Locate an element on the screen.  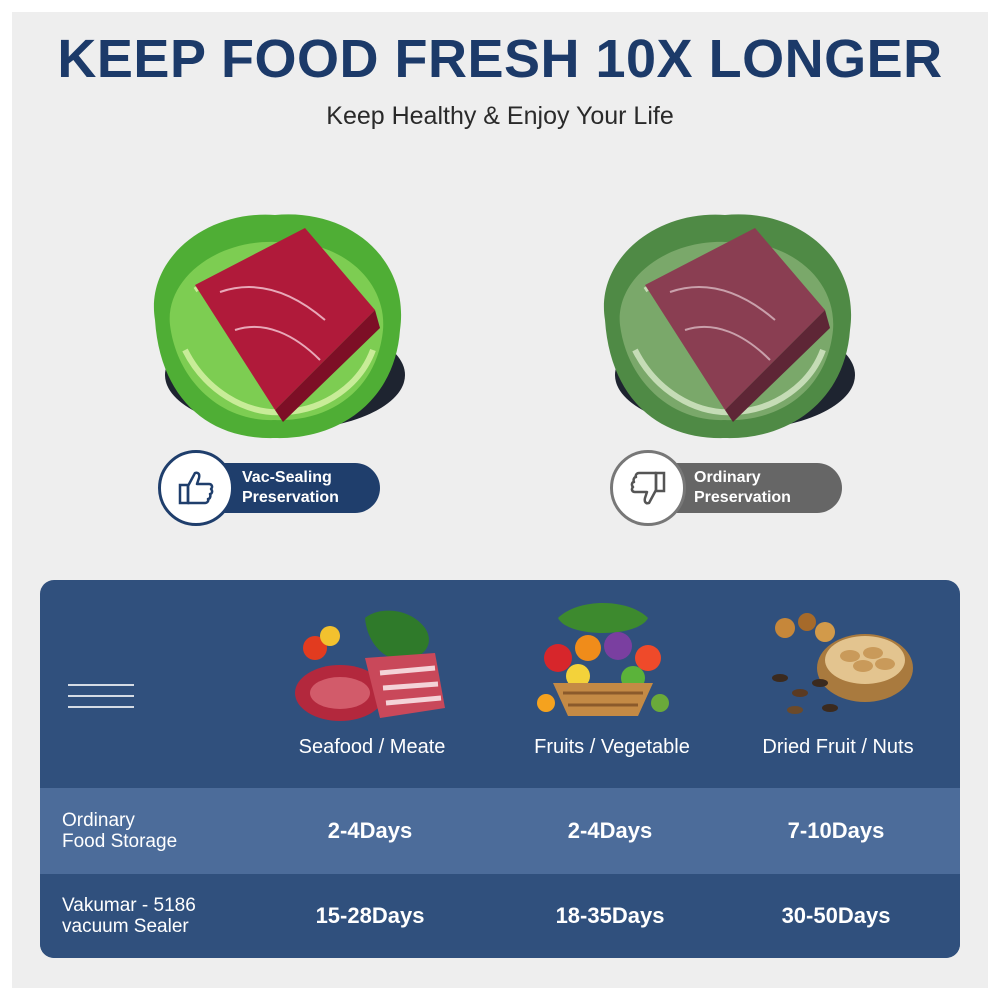
category-label-seafood-meat: Seafood / Meate is located at coordinates (372, 747).